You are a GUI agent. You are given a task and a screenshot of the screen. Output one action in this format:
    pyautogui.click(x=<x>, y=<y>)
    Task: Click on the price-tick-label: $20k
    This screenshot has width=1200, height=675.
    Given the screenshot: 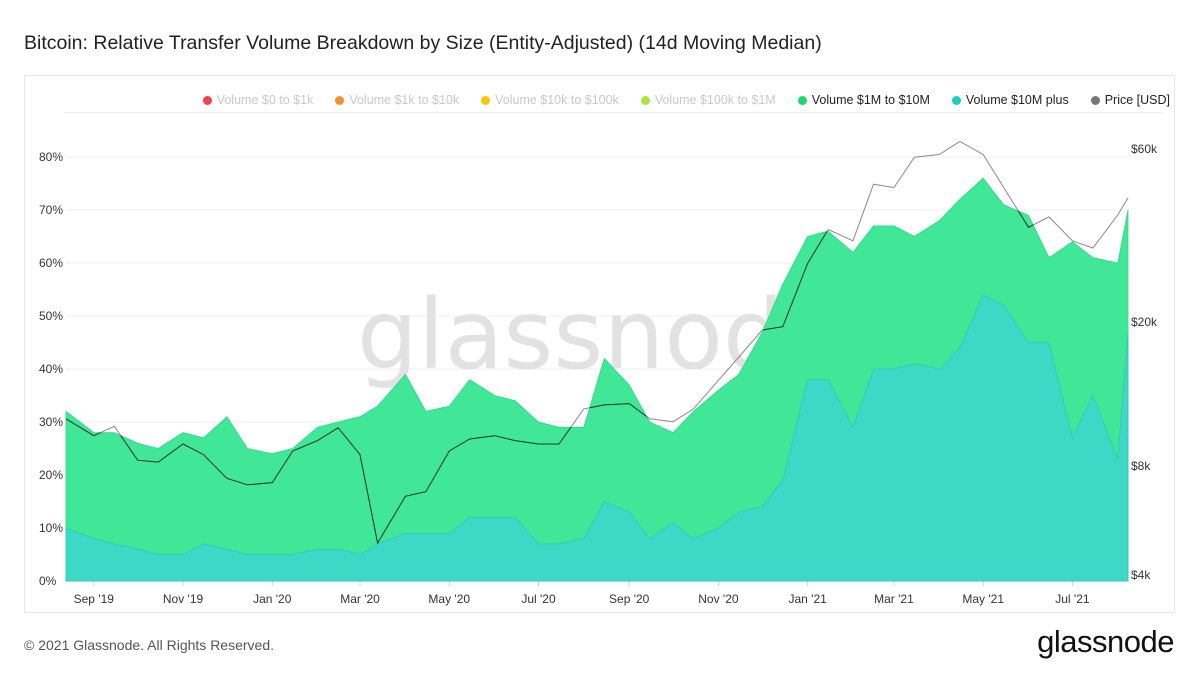 What is the action you would take?
    pyautogui.click(x=1144, y=322)
    